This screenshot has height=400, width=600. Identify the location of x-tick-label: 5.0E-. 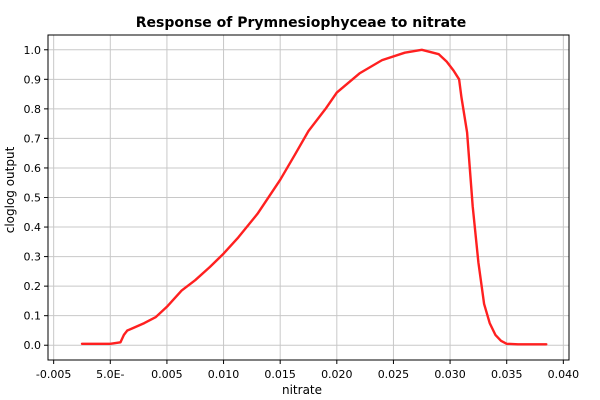
(110, 374).